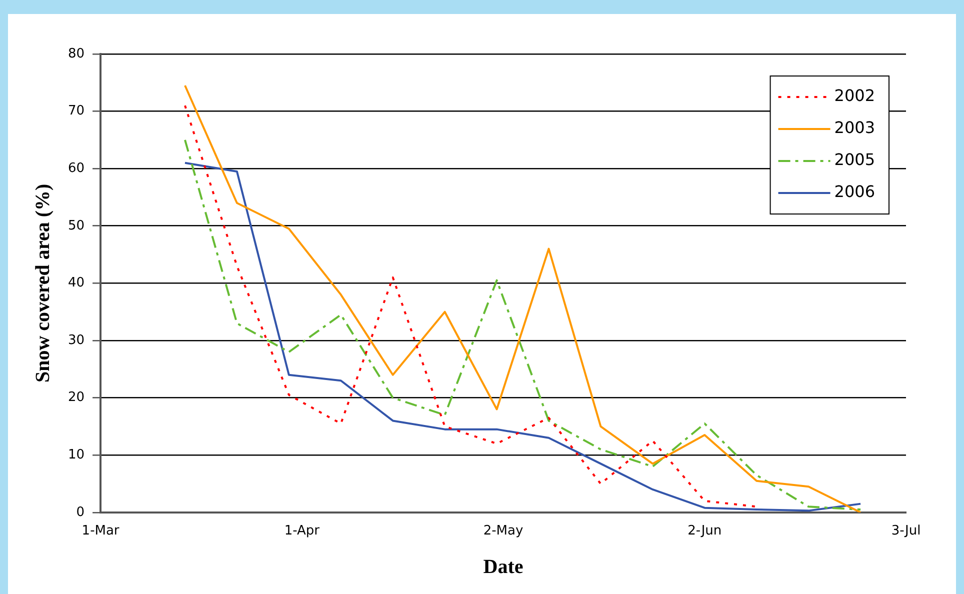 Image resolution: width=964 pixels, height=594 pixels. Describe the element at coordinates (76, 340) in the screenshot. I see `y-tick-label: 30` at that location.